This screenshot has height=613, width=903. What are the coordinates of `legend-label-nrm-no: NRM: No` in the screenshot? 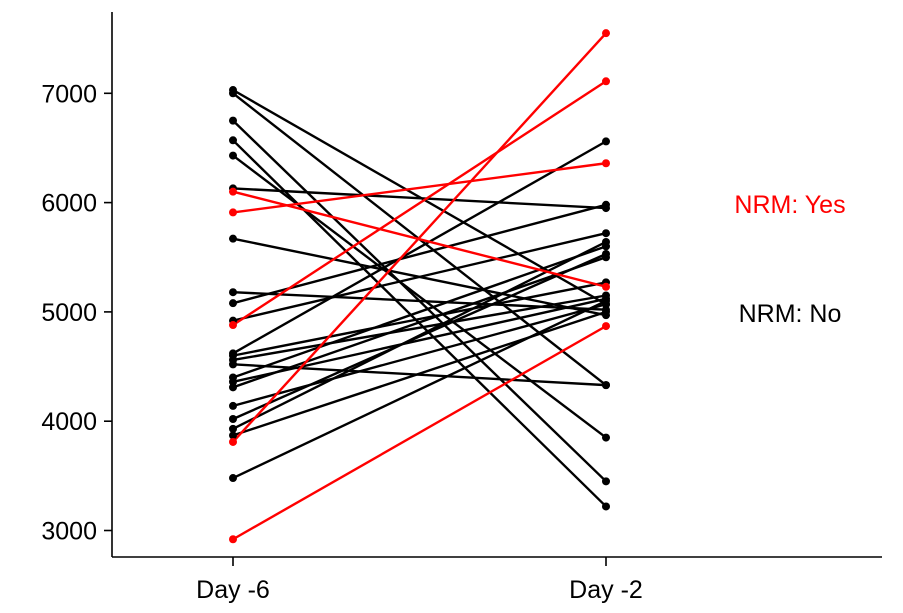 It's located at (790, 314).